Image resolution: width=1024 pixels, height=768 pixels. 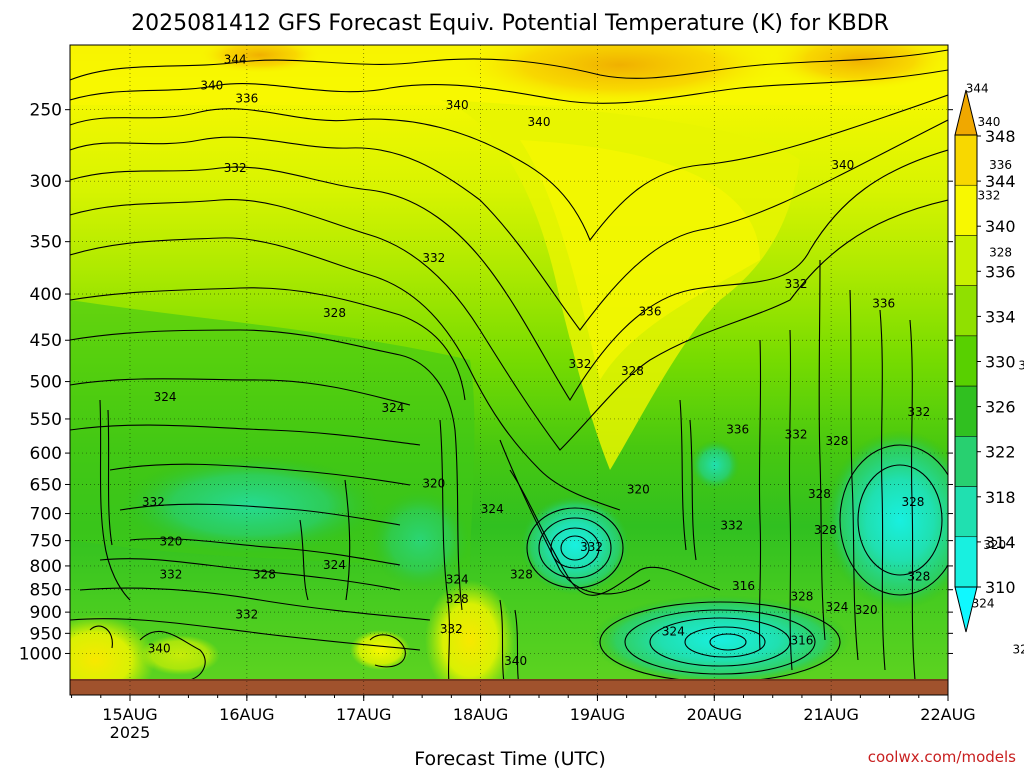 What do you see at coordinates (886, 520) in the screenshot?
I see `cold-pocket-21aug` at bounding box center [886, 520].